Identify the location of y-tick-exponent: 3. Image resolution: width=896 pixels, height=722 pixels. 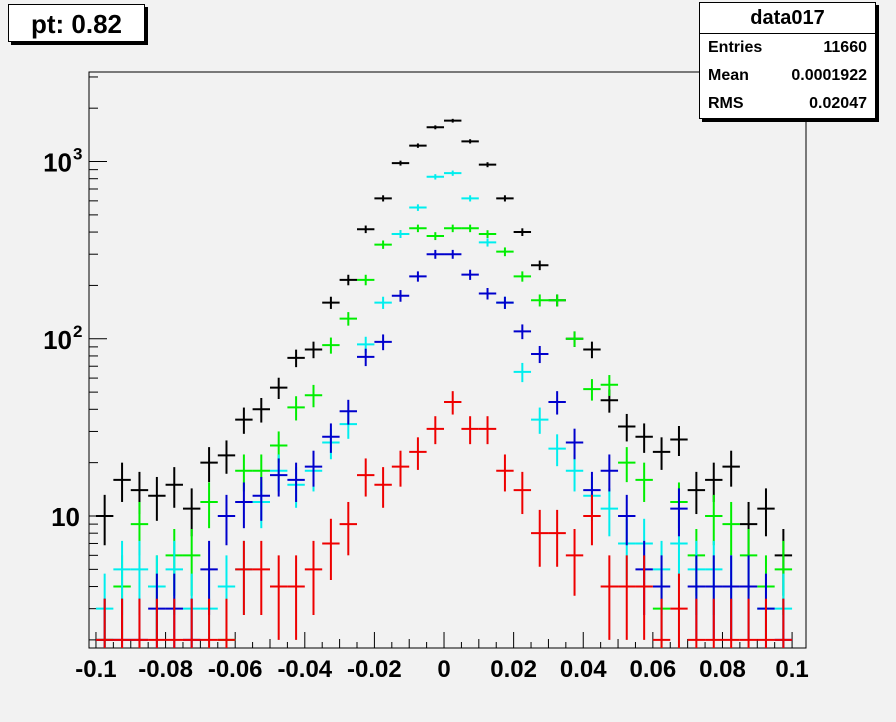
(77, 154).